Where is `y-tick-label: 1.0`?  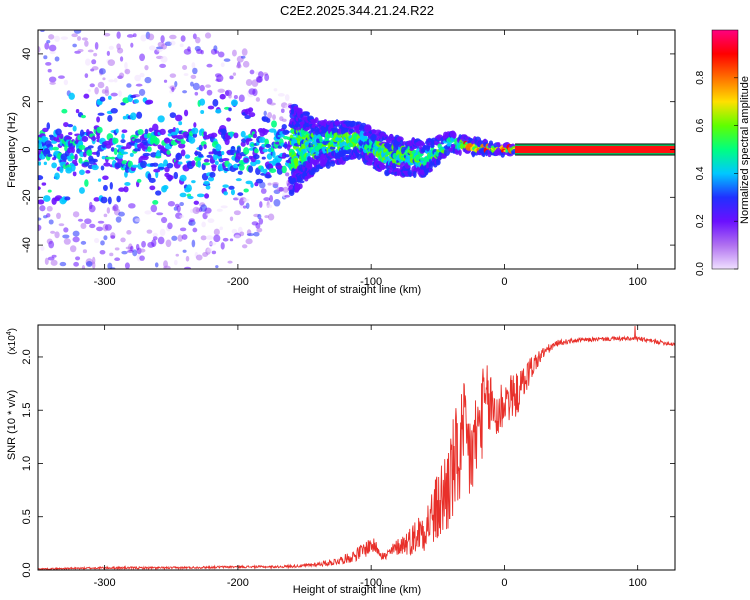
y-tick-label: 1.0 is located at coordinates (27, 463).